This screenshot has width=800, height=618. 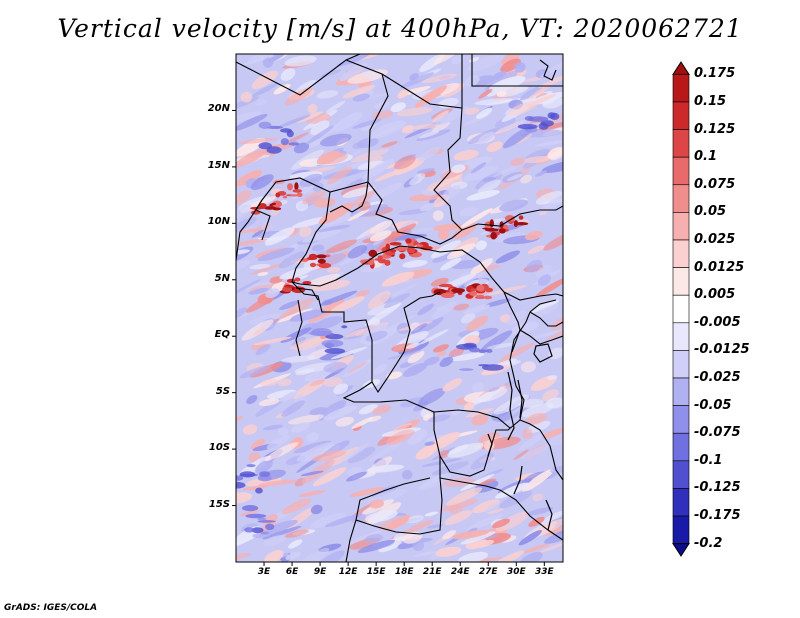 I want to click on colorbar-label: -0.05, so click(x=713, y=405).